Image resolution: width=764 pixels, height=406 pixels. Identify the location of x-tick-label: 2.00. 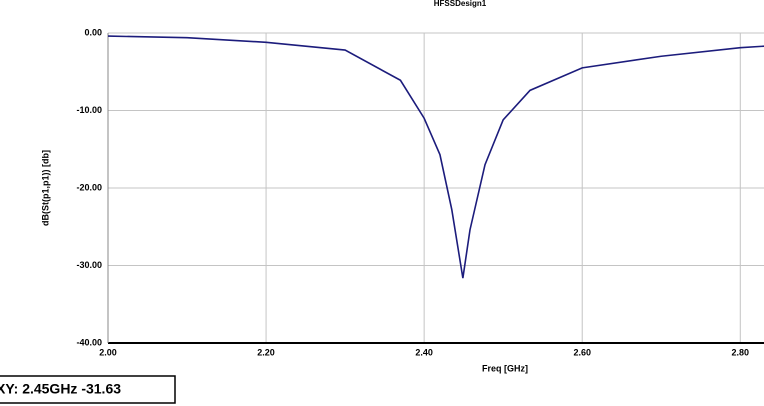
(108, 352).